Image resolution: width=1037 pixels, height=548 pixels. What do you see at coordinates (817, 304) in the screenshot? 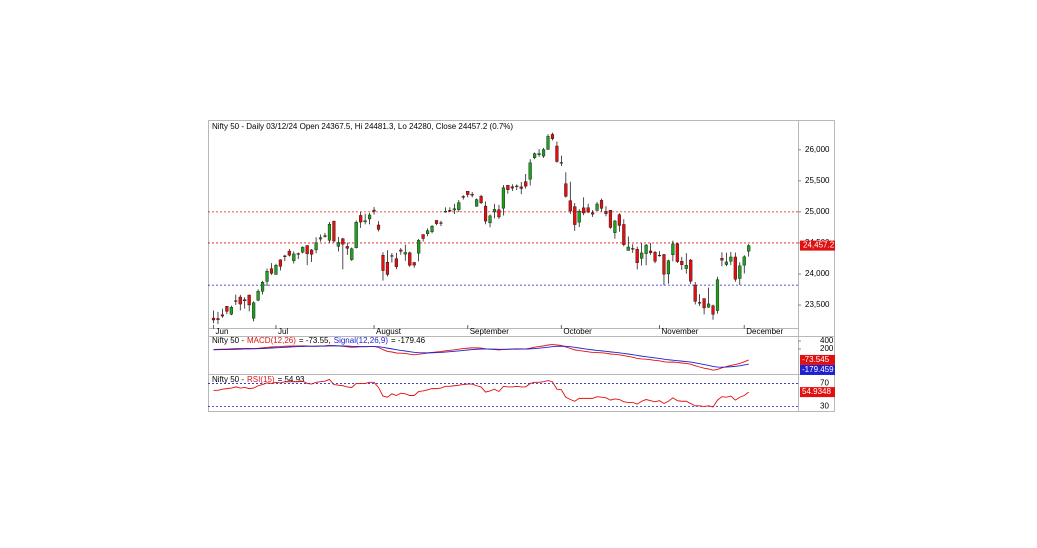
I see `y-tick-label: 23,500` at bounding box center [817, 304].